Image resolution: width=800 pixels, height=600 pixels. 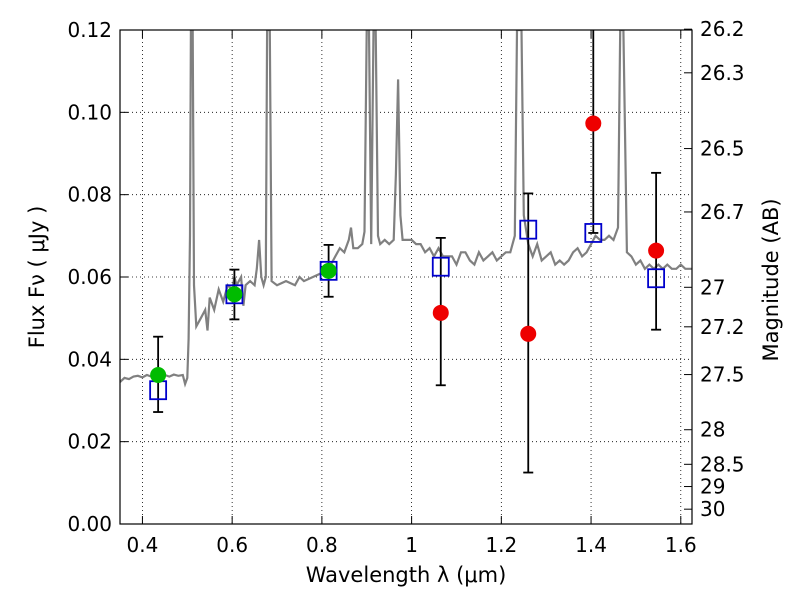 What do you see at coordinates (722, 327) in the screenshot?
I see `right-tick-label: 27.2` at bounding box center [722, 327].